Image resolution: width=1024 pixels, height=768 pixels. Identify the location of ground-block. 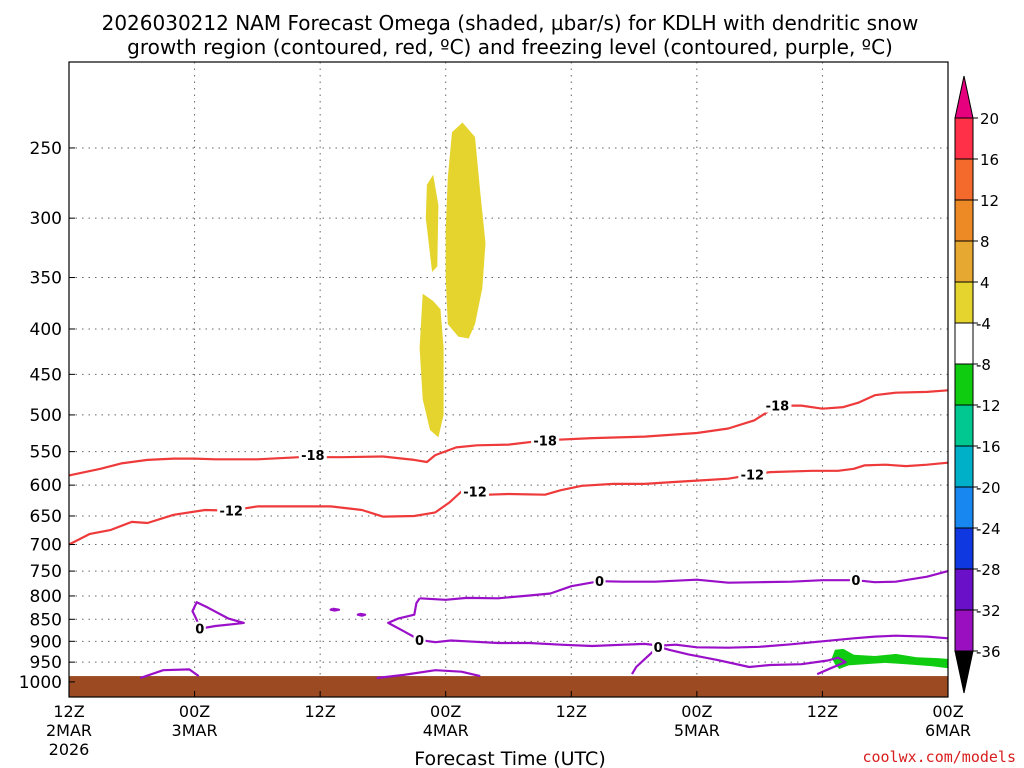
(508, 686).